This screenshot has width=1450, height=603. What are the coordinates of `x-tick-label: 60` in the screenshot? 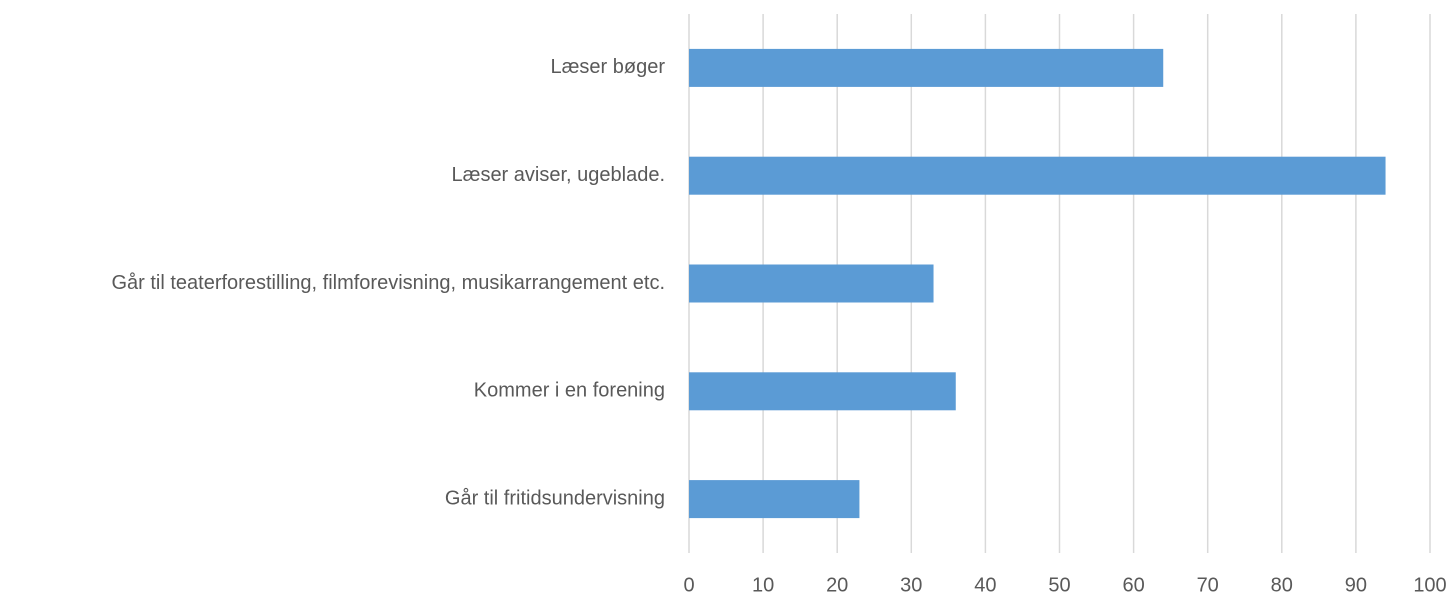 It's located at (1133, 585).